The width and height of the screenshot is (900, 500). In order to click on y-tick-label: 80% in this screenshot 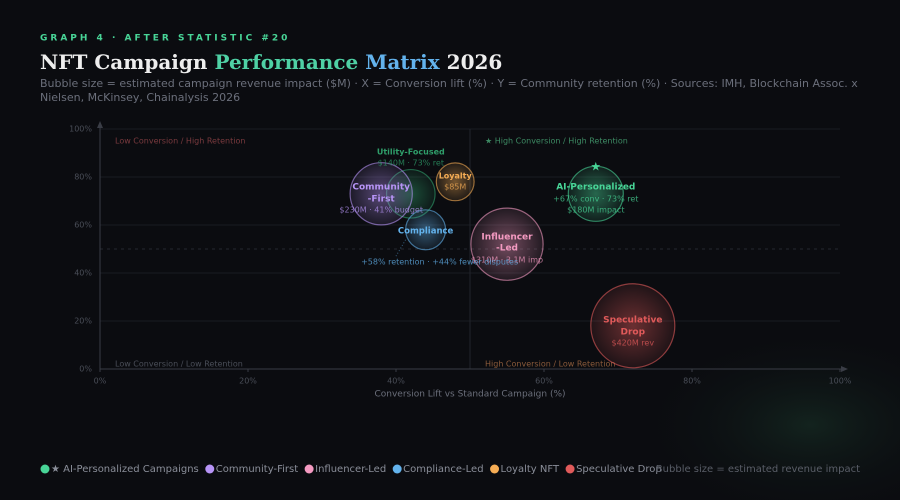, I will do `click(83, 177)`.